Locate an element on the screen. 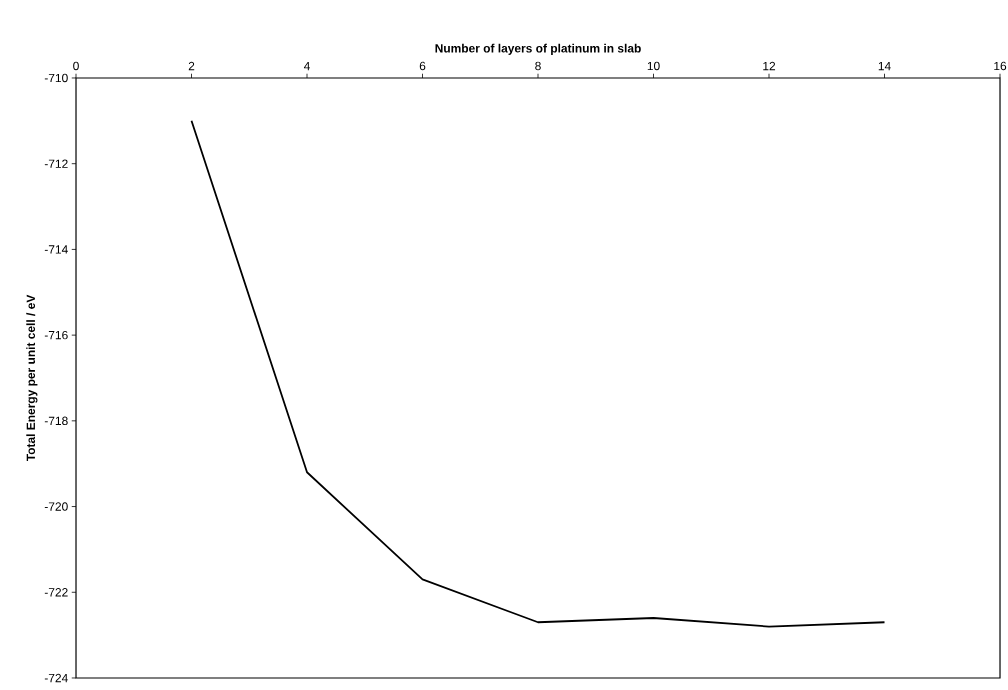 The height and width of the screenshot is (690, 1008). x-tick-label: 14 is located at coordinates (884, 66).